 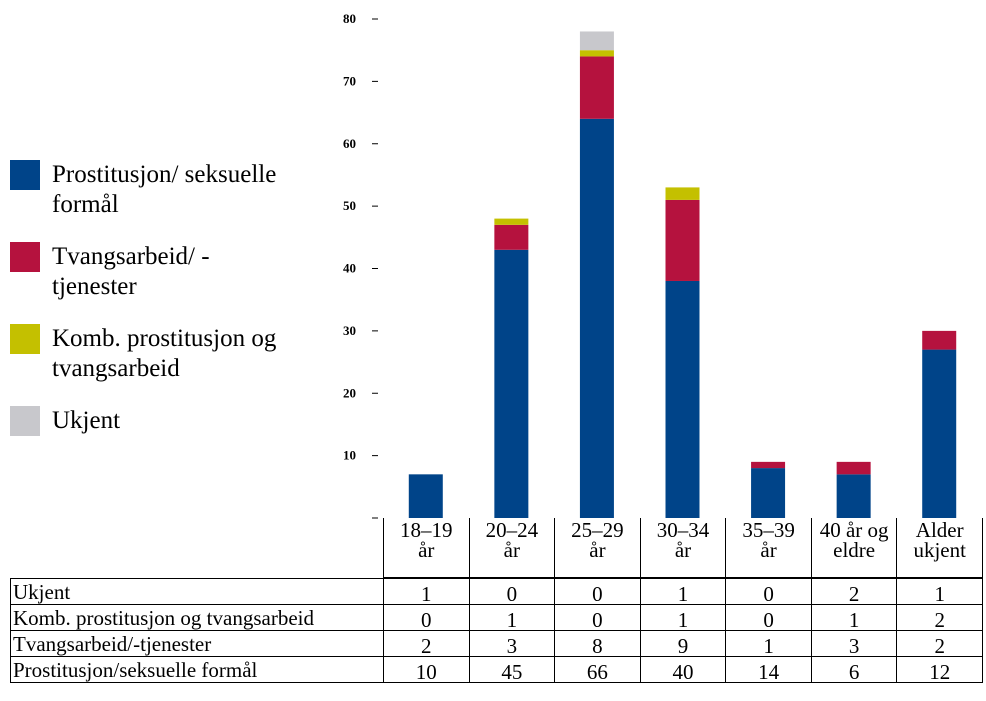 What do you see at coordinates (597, 644) in the screenshot?
I see `table-cell: 8` at bounding box center [597, 644].